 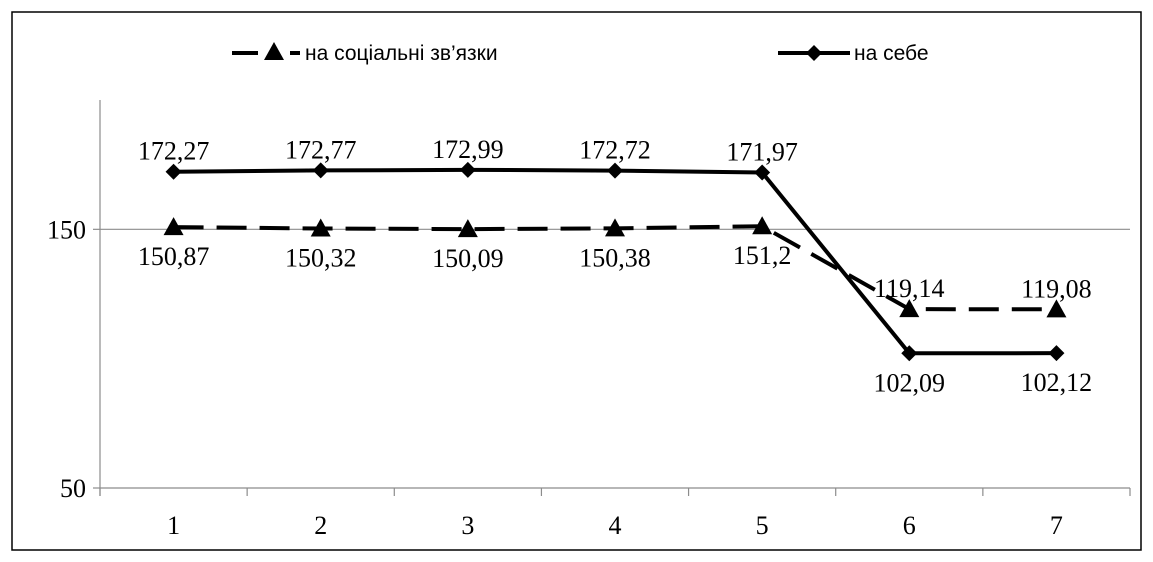 What do you see at coordinates (174, 151) in the screenshot?
I see `data-label: 172,27` at bounding box center [174, 151].